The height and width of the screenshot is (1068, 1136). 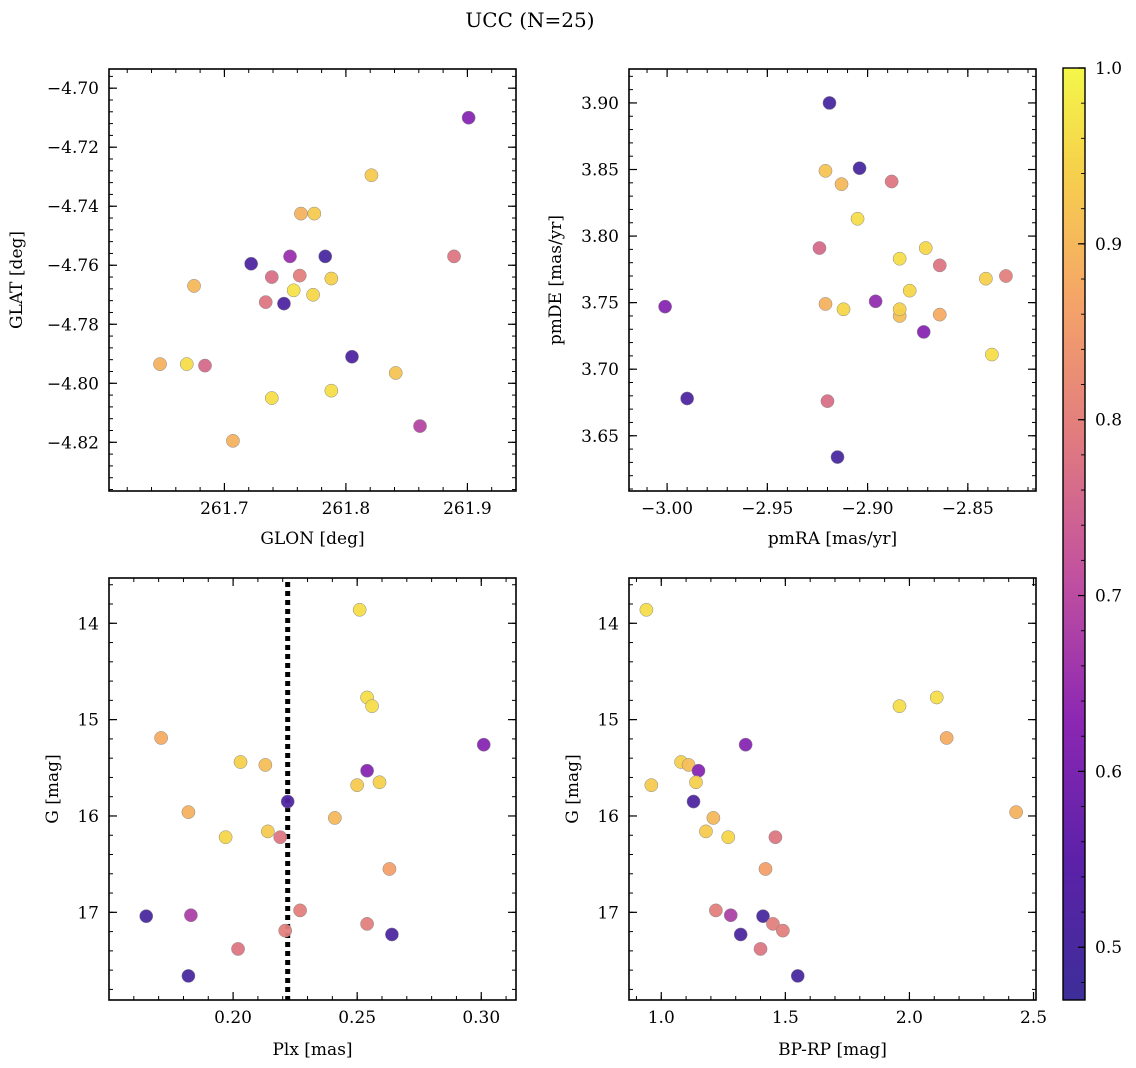 What do you see at coordinates (73, 384) in the screenshot?
I see `y-tick-label: −4.80` at bounding box center [73, 384].